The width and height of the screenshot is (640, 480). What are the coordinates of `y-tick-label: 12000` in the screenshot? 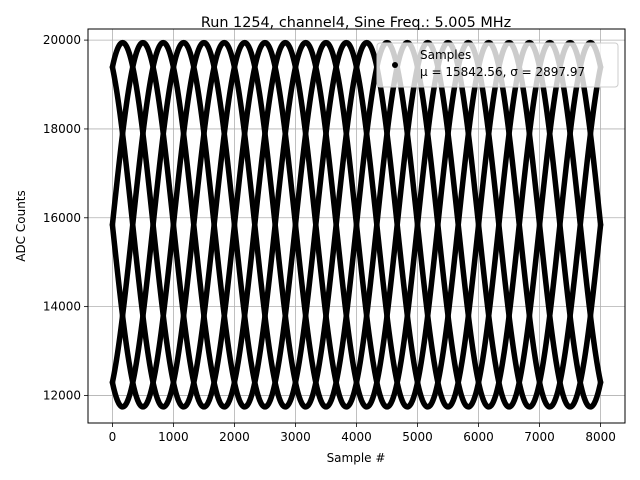 It's located at (62, 395).